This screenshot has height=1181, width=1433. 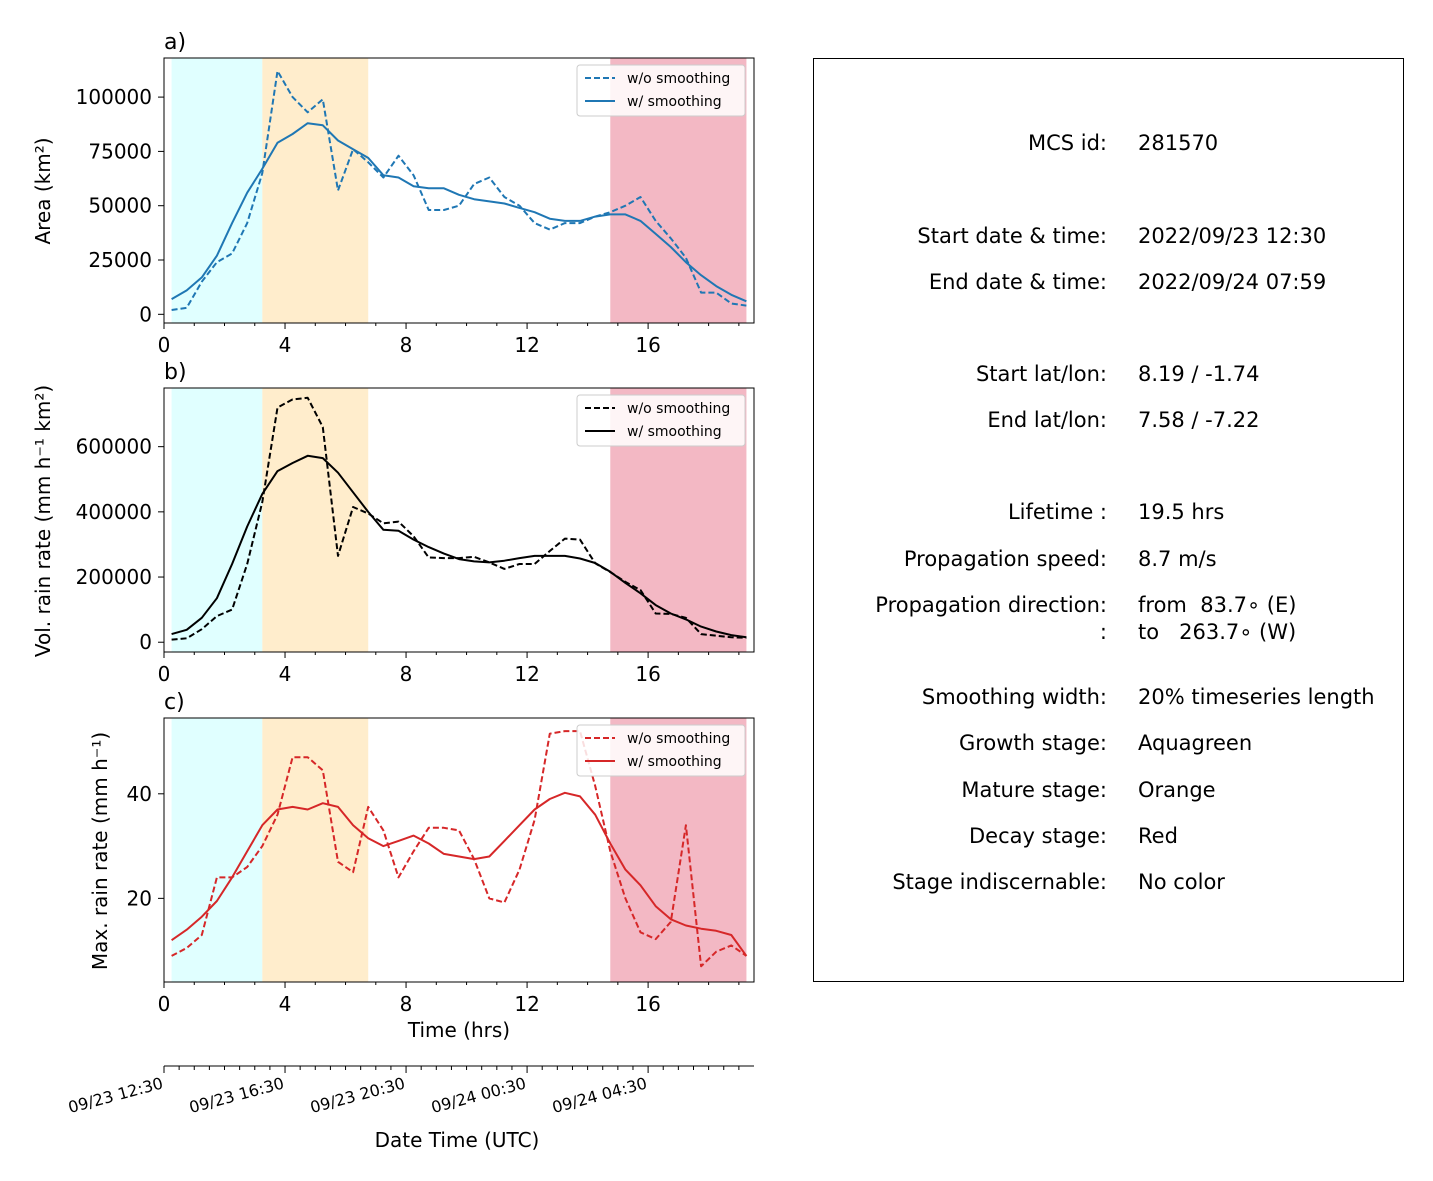 What do you see at coordinates (120, 206) in the screenshot?
I see `y-tick-label: 50000` at bounding box center [120, 206].